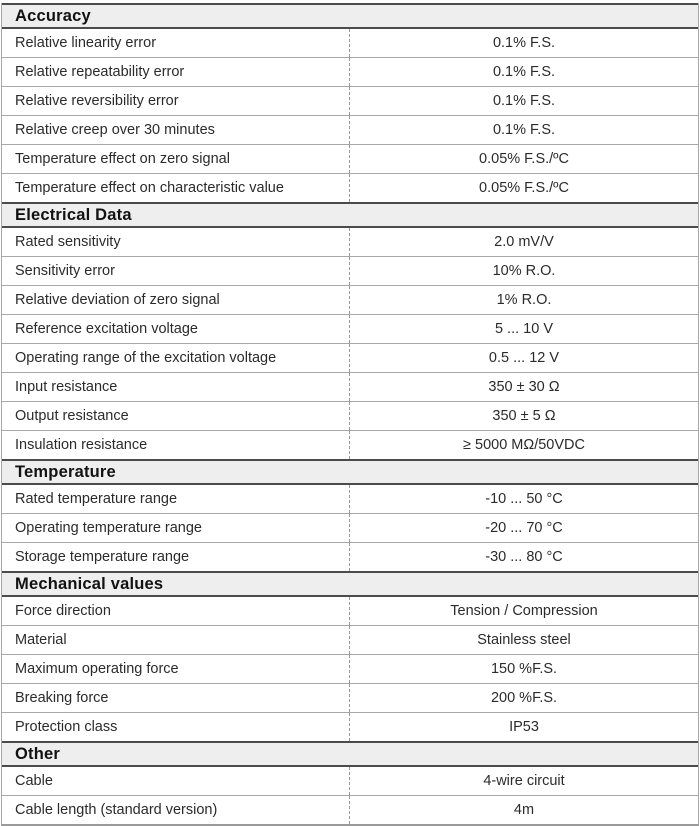 This screenshot has width=700, height=826. I want to click on table-row-input-resistance: Input resistance 350 ± 30 Ω, so click(350, 386).